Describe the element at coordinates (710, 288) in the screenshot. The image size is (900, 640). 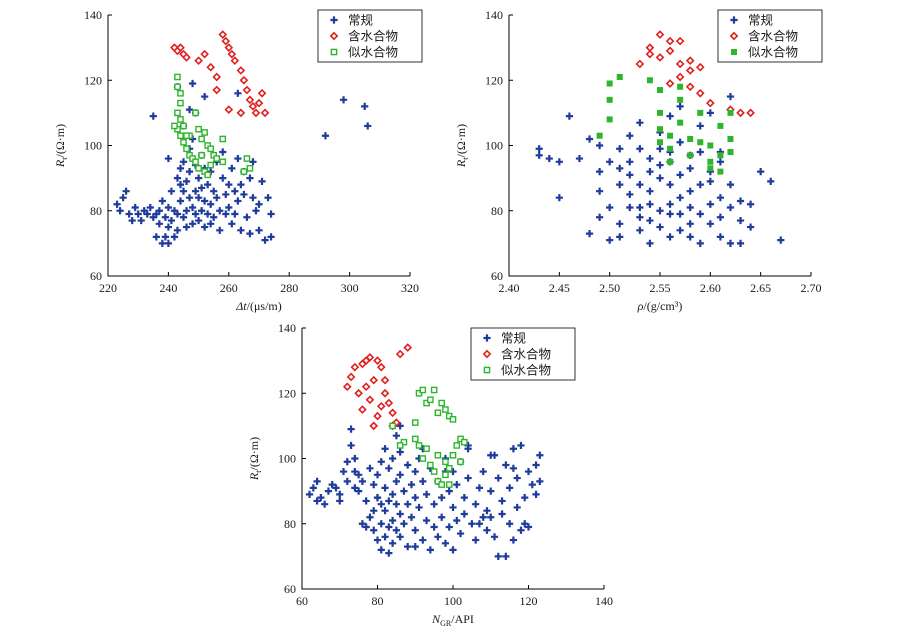
I see `x-tick-label: 2.60` at that location.